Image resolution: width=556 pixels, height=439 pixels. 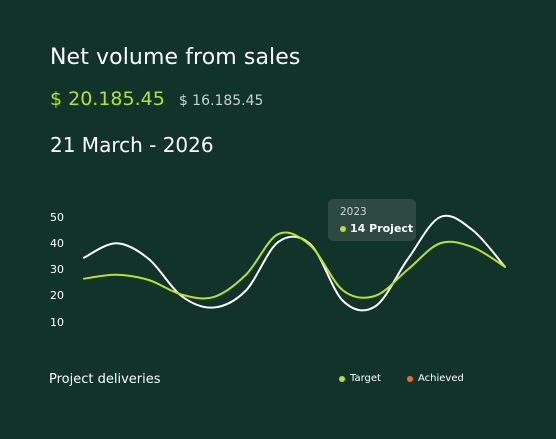 I want to click on tooltip-year: 2023, so click(x=353, y=212).